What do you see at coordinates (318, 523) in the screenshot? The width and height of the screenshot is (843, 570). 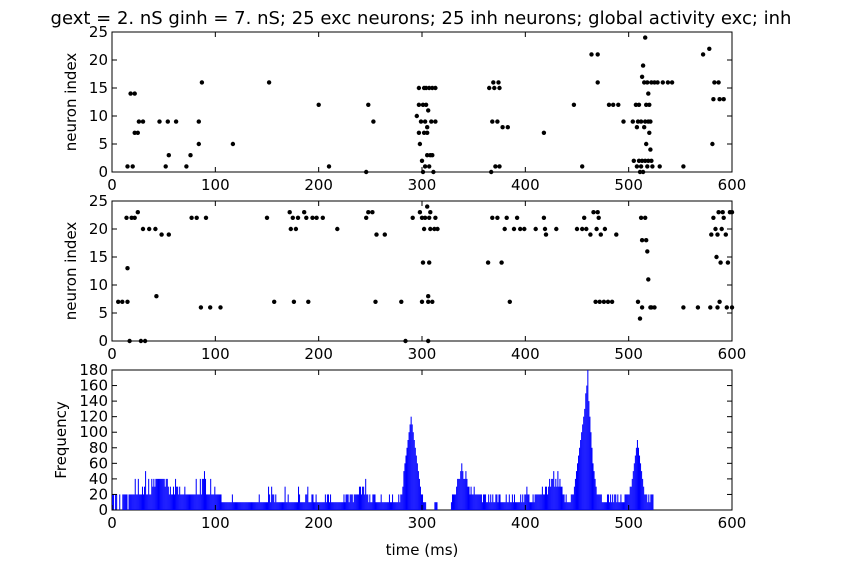 I see `x-tick-label: 200` at bounding box center [318, 523].